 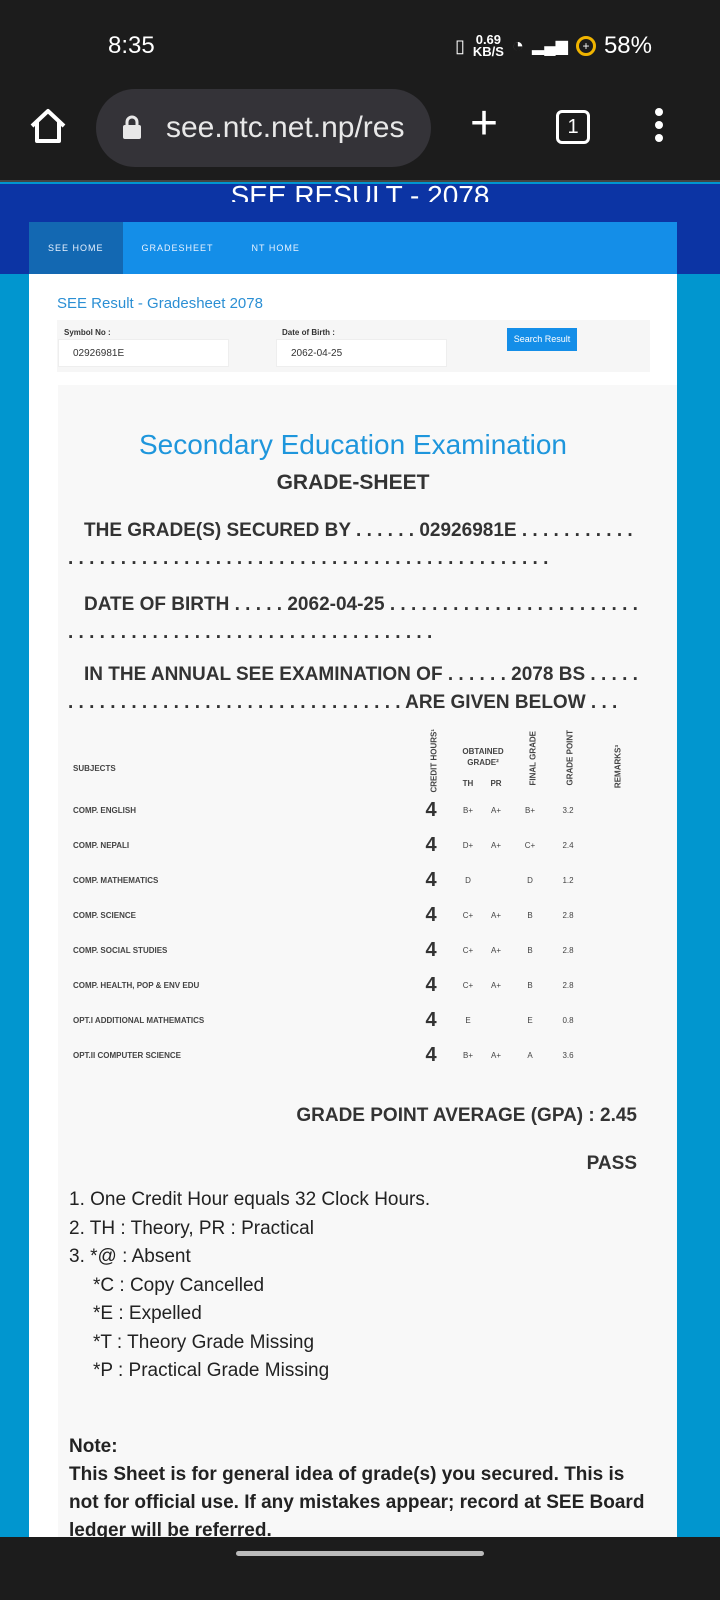 I want to click on cell-final: D, so click(x=530, y=880).